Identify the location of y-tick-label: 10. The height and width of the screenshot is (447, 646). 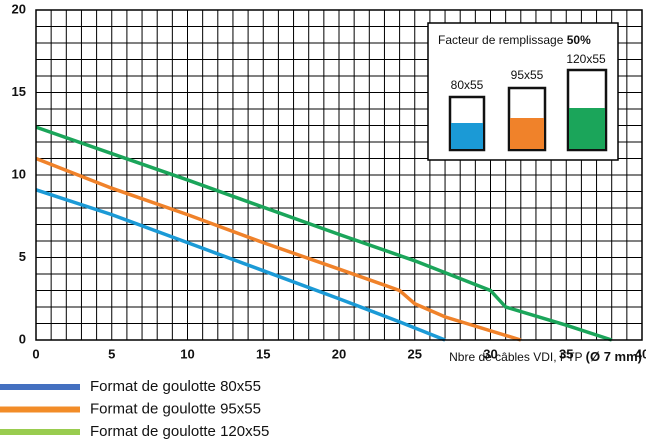
(19, 173).